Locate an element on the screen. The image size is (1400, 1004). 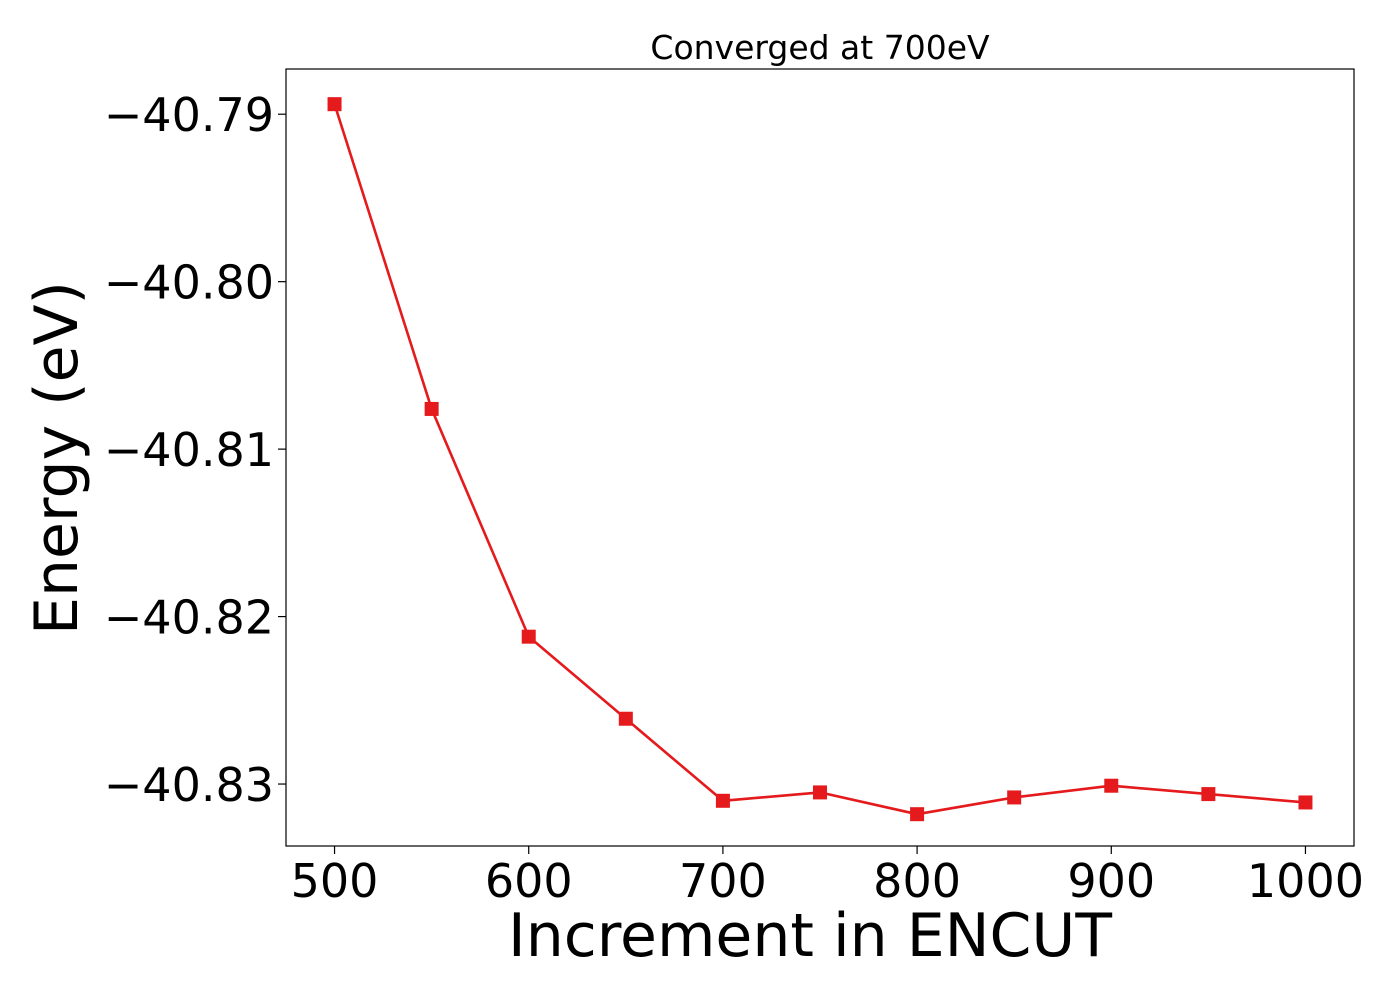
x-axis-label: Increment in ENCUT is located at coordinates (810, 936).